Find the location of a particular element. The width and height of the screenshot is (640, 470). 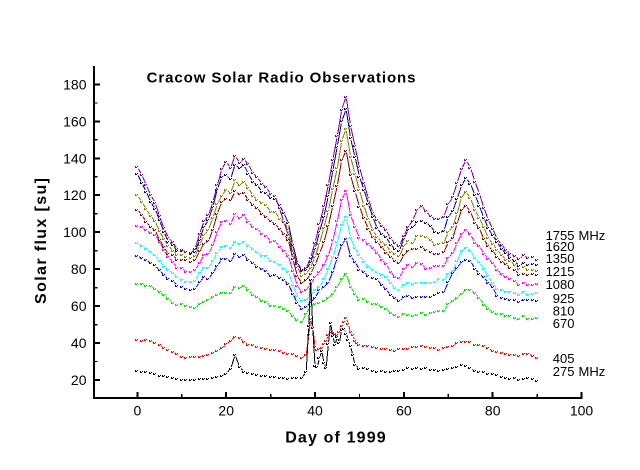

svg-text: 1620 is located at coordinates (560, 246).